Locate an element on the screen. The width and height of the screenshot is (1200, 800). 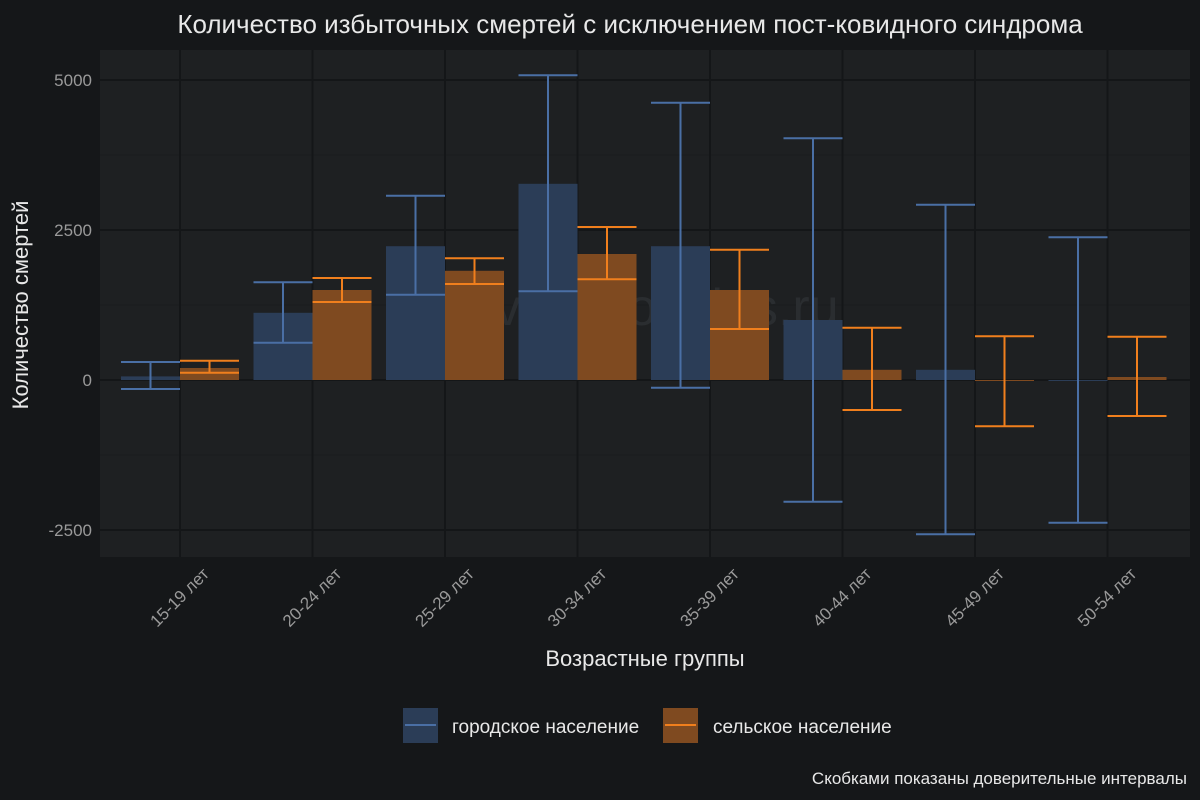
y-tick-label: 0 is located at coordinates (87, 380).